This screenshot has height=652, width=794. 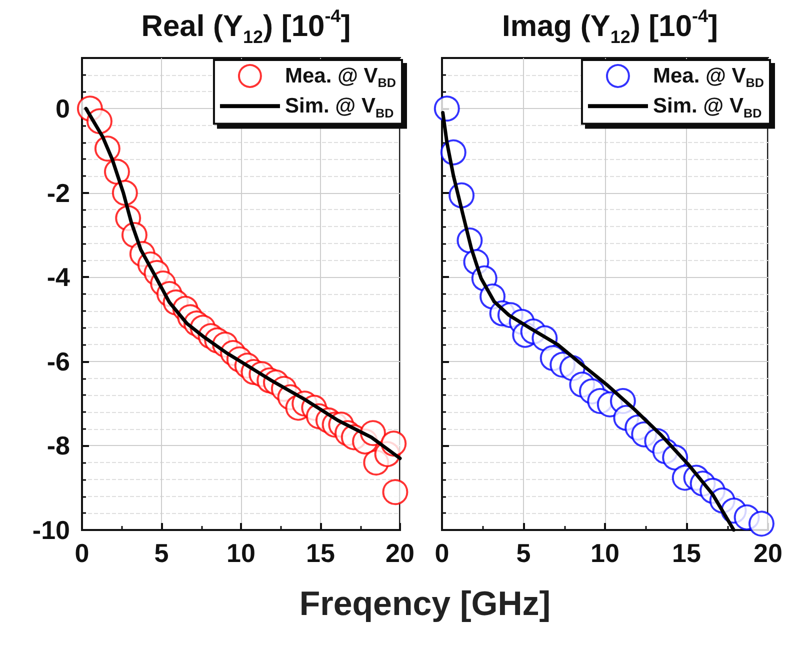 I want to click on y-tick-label: -8, so click(x=58, y=445).